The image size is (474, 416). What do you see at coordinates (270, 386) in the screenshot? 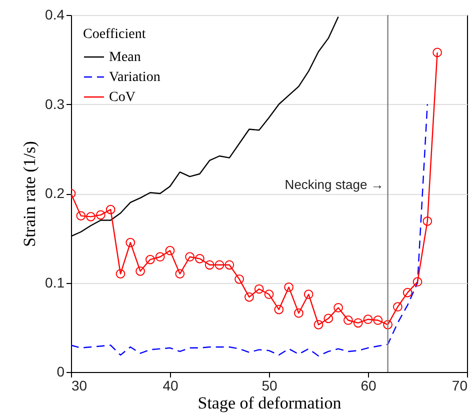
I see `x-tick-label: 50` at bounding box center [270, 386].